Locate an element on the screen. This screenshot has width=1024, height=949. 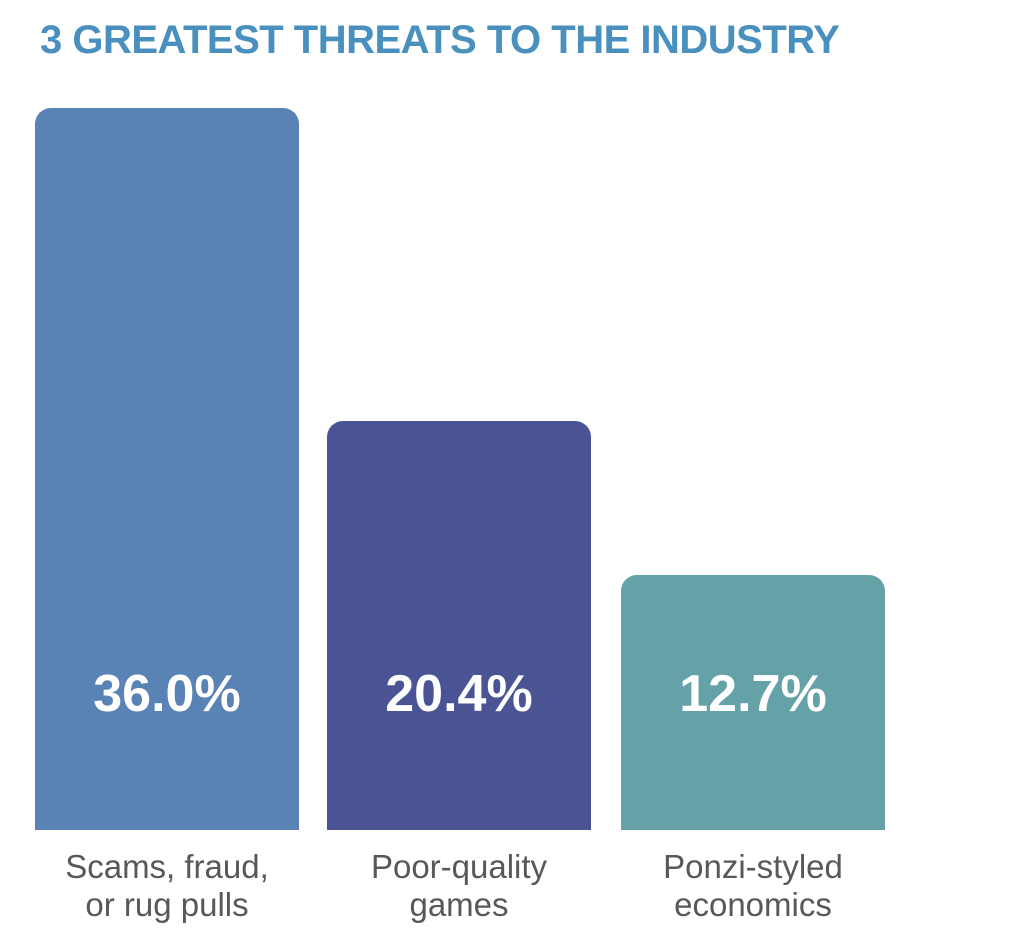
bar-ponzi-styled-economics: 12.7% is located at coordinates (753, 702).